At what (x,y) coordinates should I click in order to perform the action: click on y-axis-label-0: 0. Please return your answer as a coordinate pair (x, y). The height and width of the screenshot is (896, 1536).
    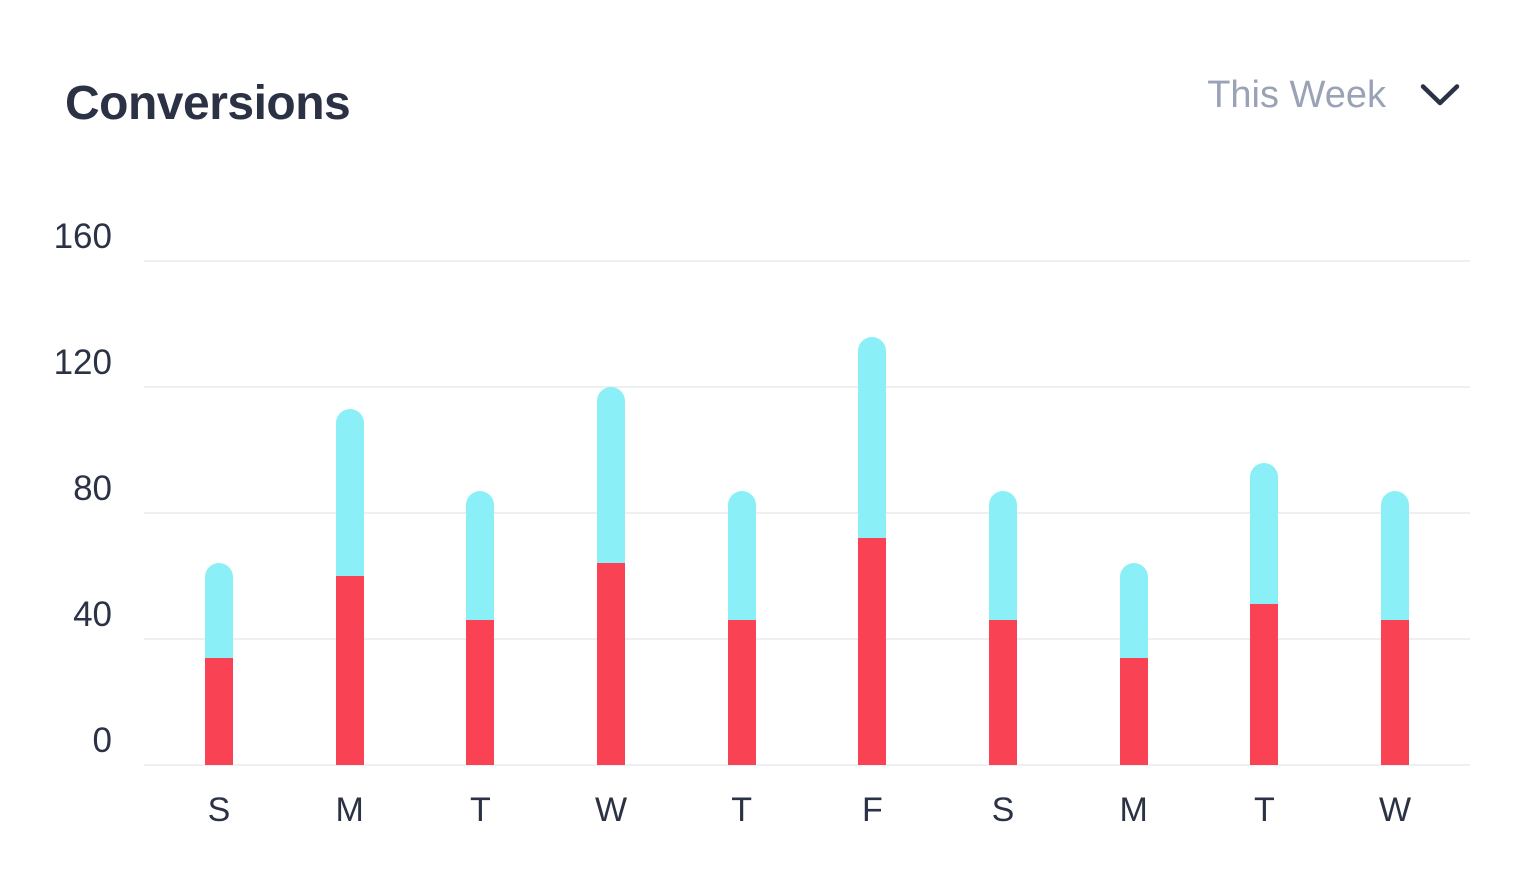
    Looking at the image, I should click on (102, 740).